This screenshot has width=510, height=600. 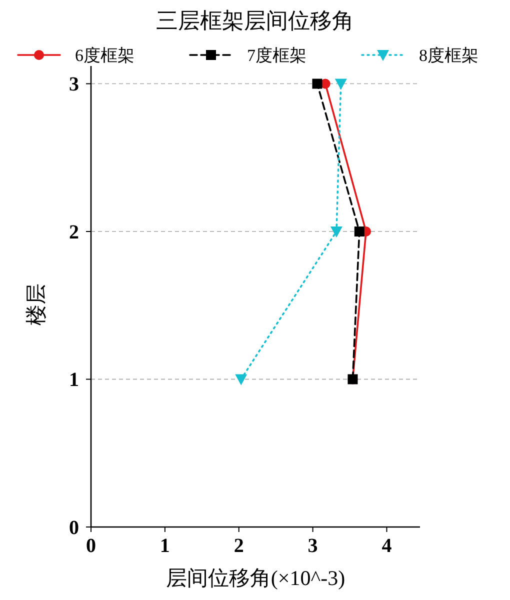 I want to click on y-tick-label: 2, so click(x=74, y=232).